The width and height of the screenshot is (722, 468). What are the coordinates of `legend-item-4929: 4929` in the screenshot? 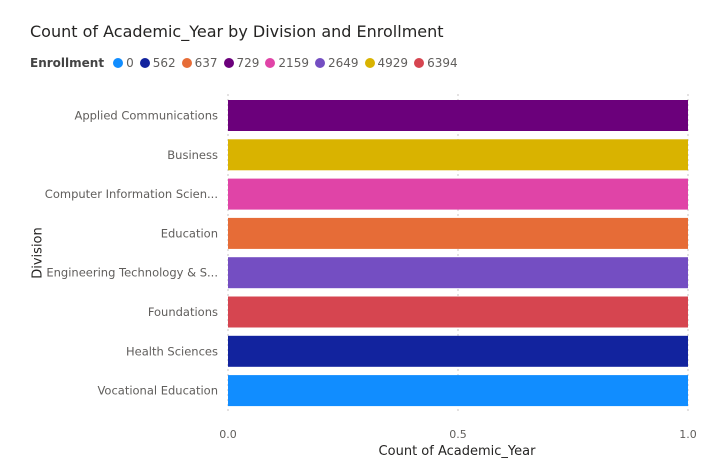 It's located at (386, 63).